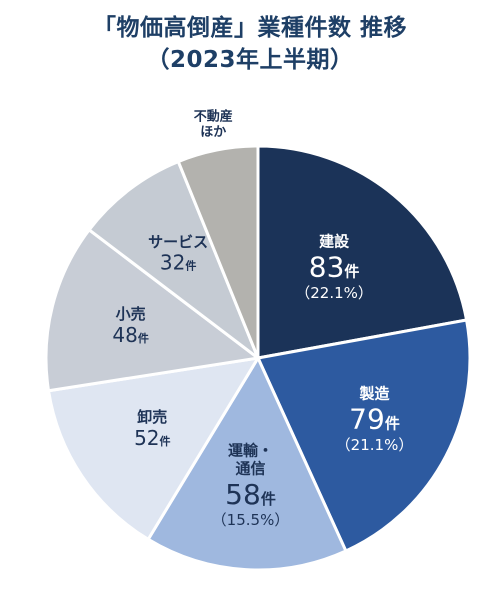 Image resolution: width=500 pixels, height=609 pixels. I want to click on slice-0-percent-label: （22.1%）, so click(334, 293).